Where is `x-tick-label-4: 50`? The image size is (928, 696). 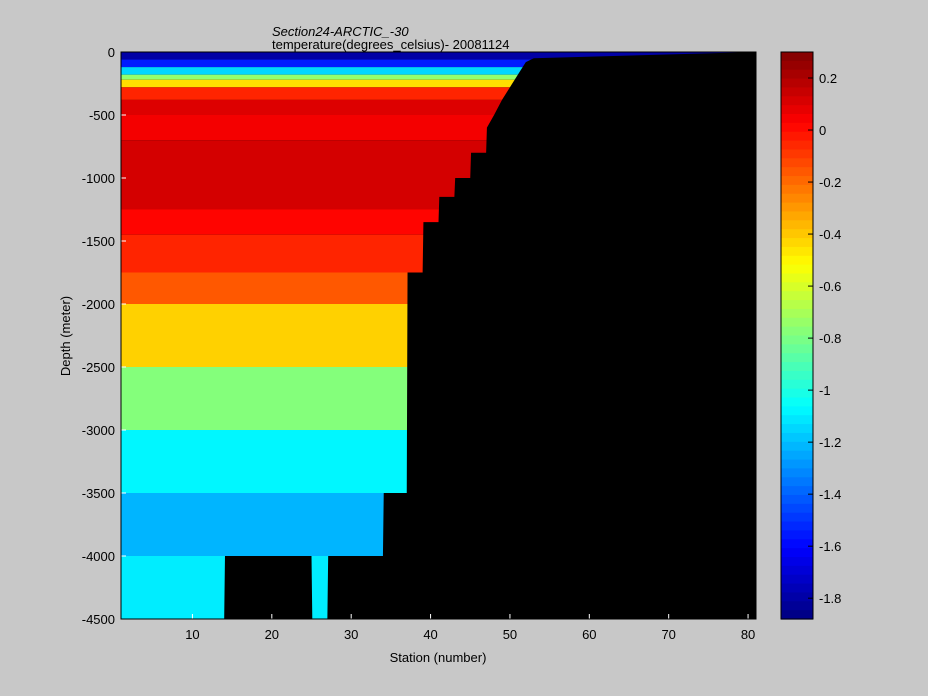
x-tick-label-4: 50 is located at coordinates (510, 634).